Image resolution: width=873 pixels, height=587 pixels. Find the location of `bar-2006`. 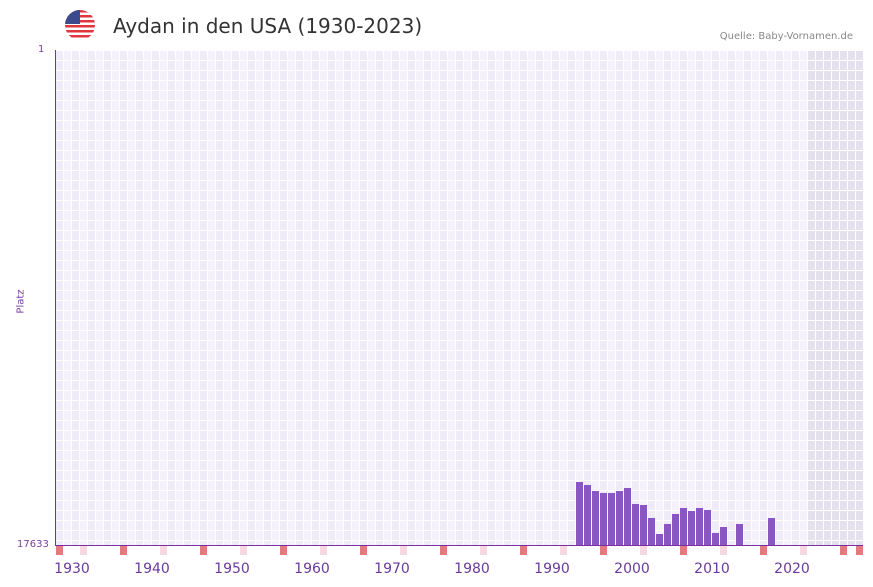

bar-2006 is located at coordinates (667, 534).